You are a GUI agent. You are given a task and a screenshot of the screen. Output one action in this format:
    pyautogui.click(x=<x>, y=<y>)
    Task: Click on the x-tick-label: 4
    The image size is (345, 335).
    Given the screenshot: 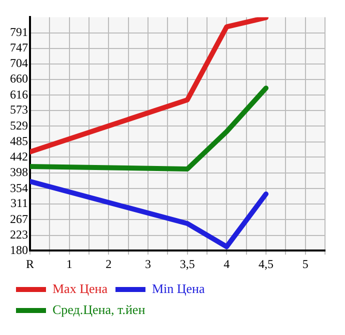 What is the action you would take?
    pyautogui.click(x=227, y=263)
    